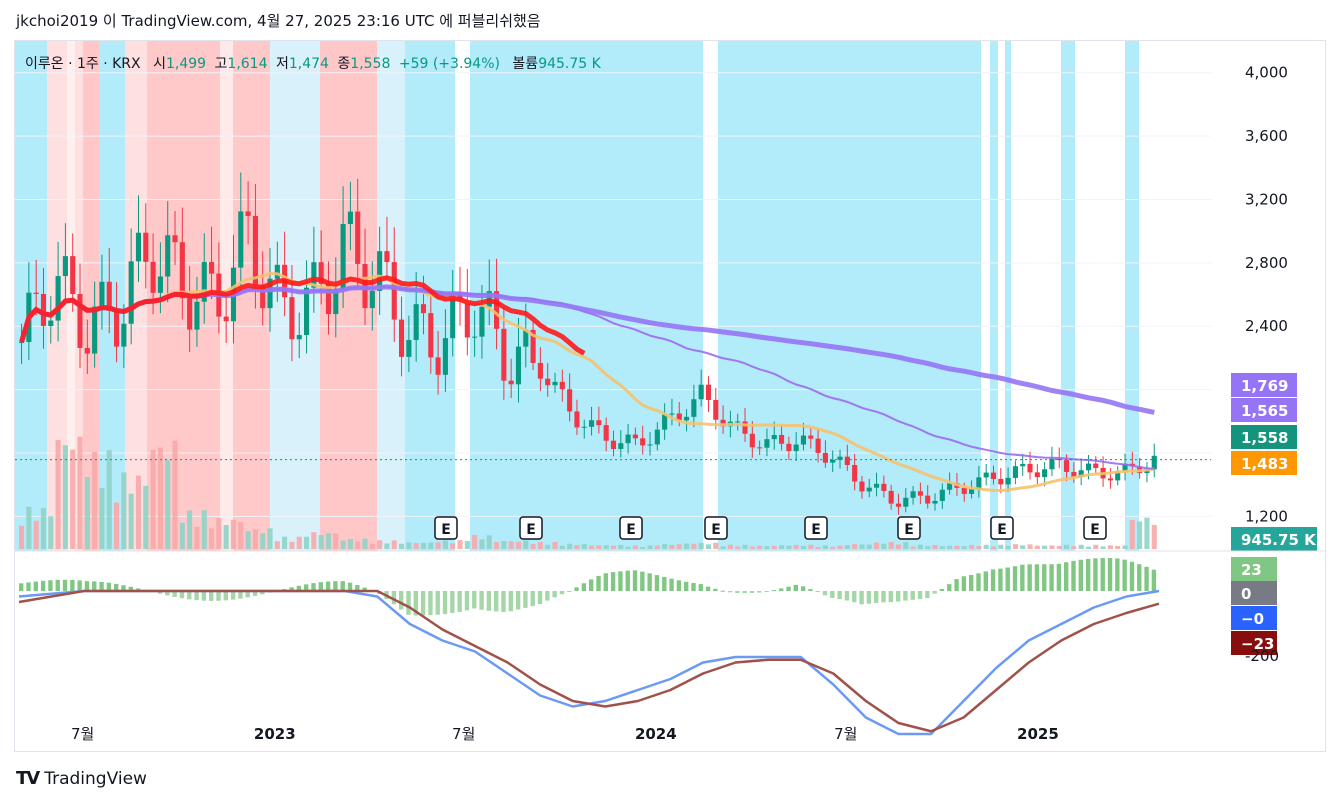  What do you see at coordinates (1264, 463) in the screenshot?
I see `price-badge-bg` at bounding box center [1264, 463].